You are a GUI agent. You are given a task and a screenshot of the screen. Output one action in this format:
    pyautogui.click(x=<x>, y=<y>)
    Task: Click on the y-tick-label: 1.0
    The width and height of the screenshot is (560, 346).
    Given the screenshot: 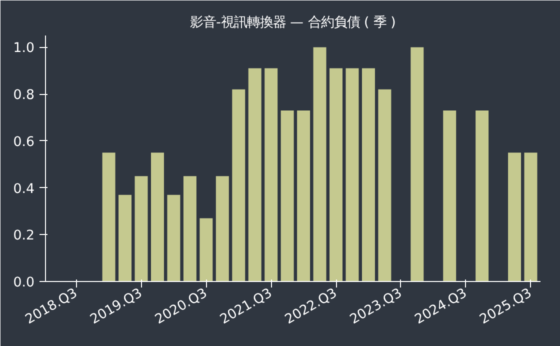 What is the action you would take?
    pyautogui.click(x=24, y=48)
    